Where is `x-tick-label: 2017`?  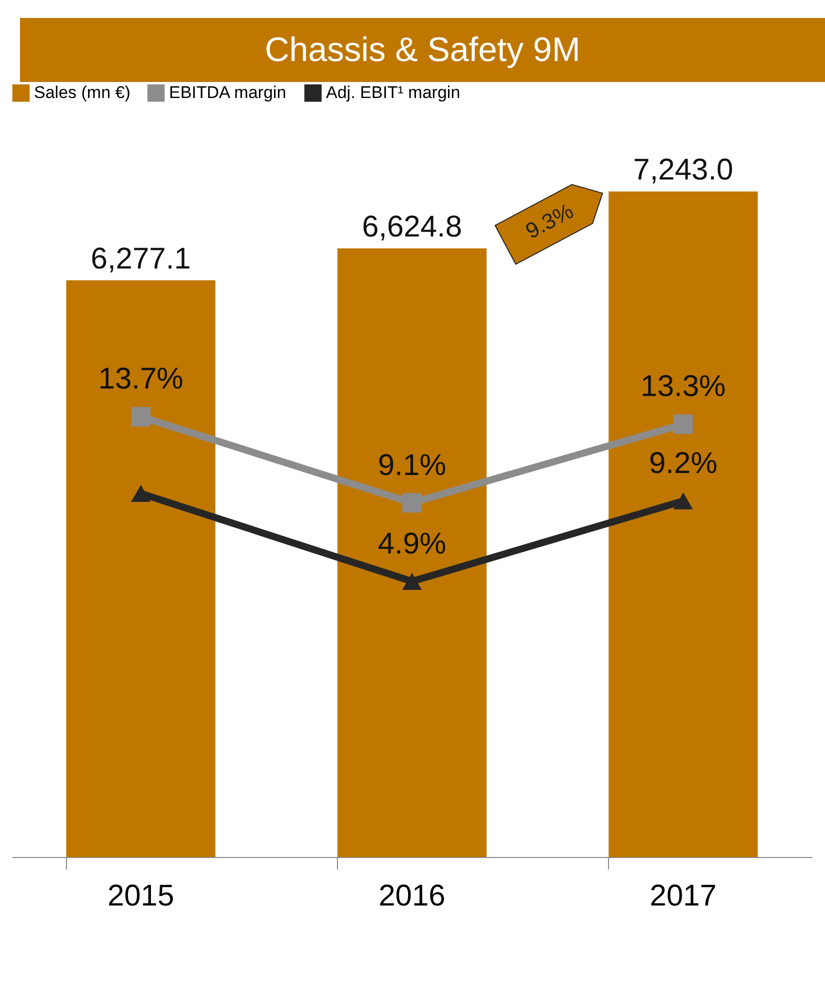
x-tick-label: 2017 is located at coordinates (683, 896).